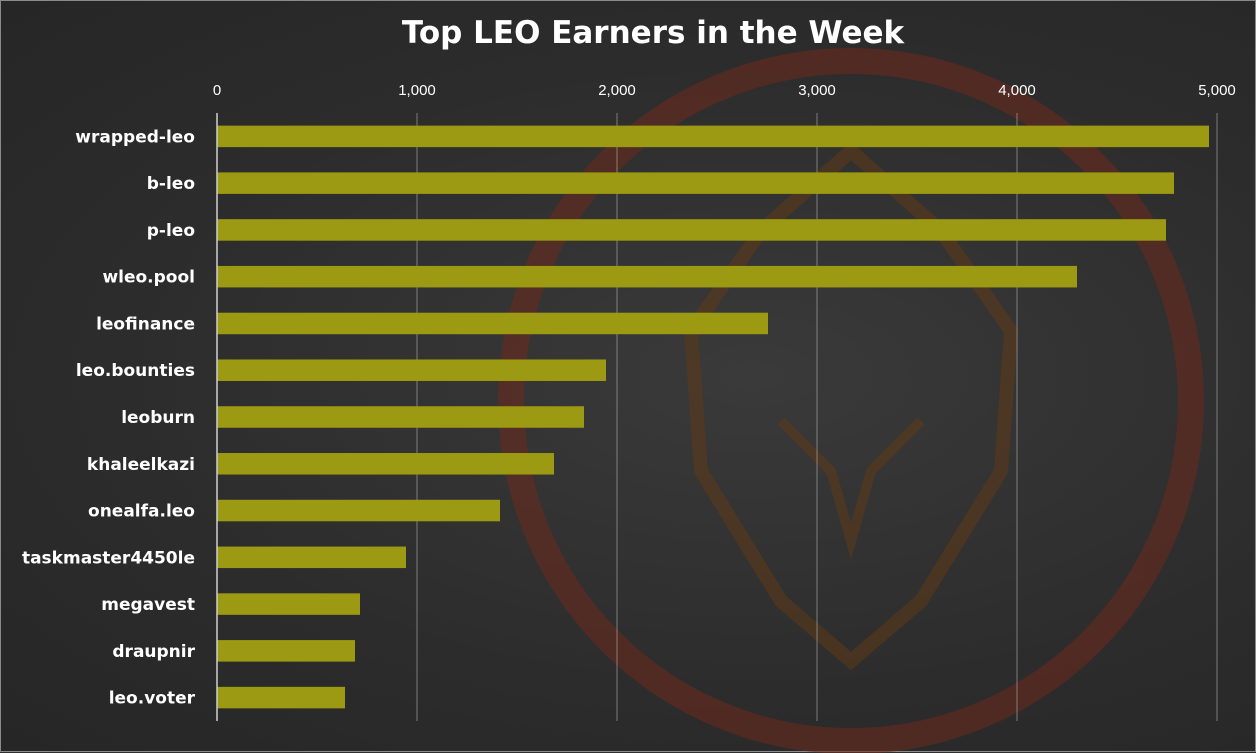 This screenshot has width=1256, height=753. Describe the element at coordinates (135, 137) in the screenshot. I see `category-label: wrapped-leo` at that location.